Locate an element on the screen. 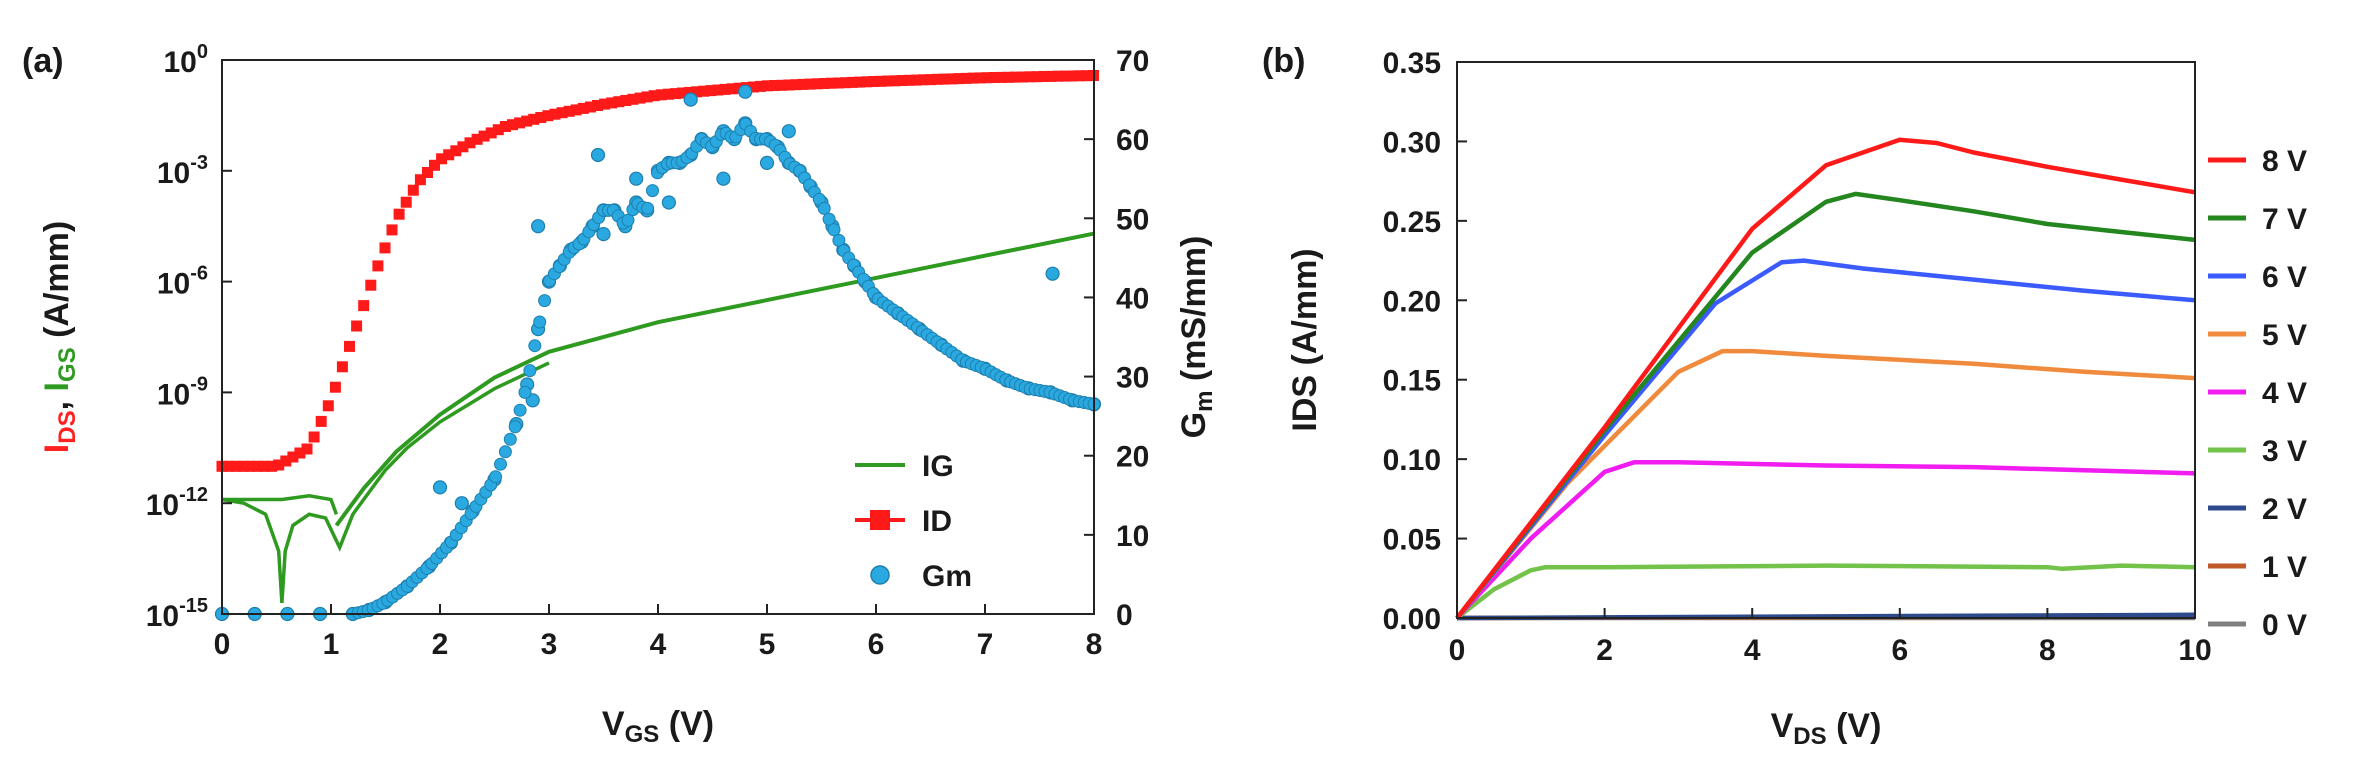  y-tick-label: 0.30 is located at coordinates (1412, 142).